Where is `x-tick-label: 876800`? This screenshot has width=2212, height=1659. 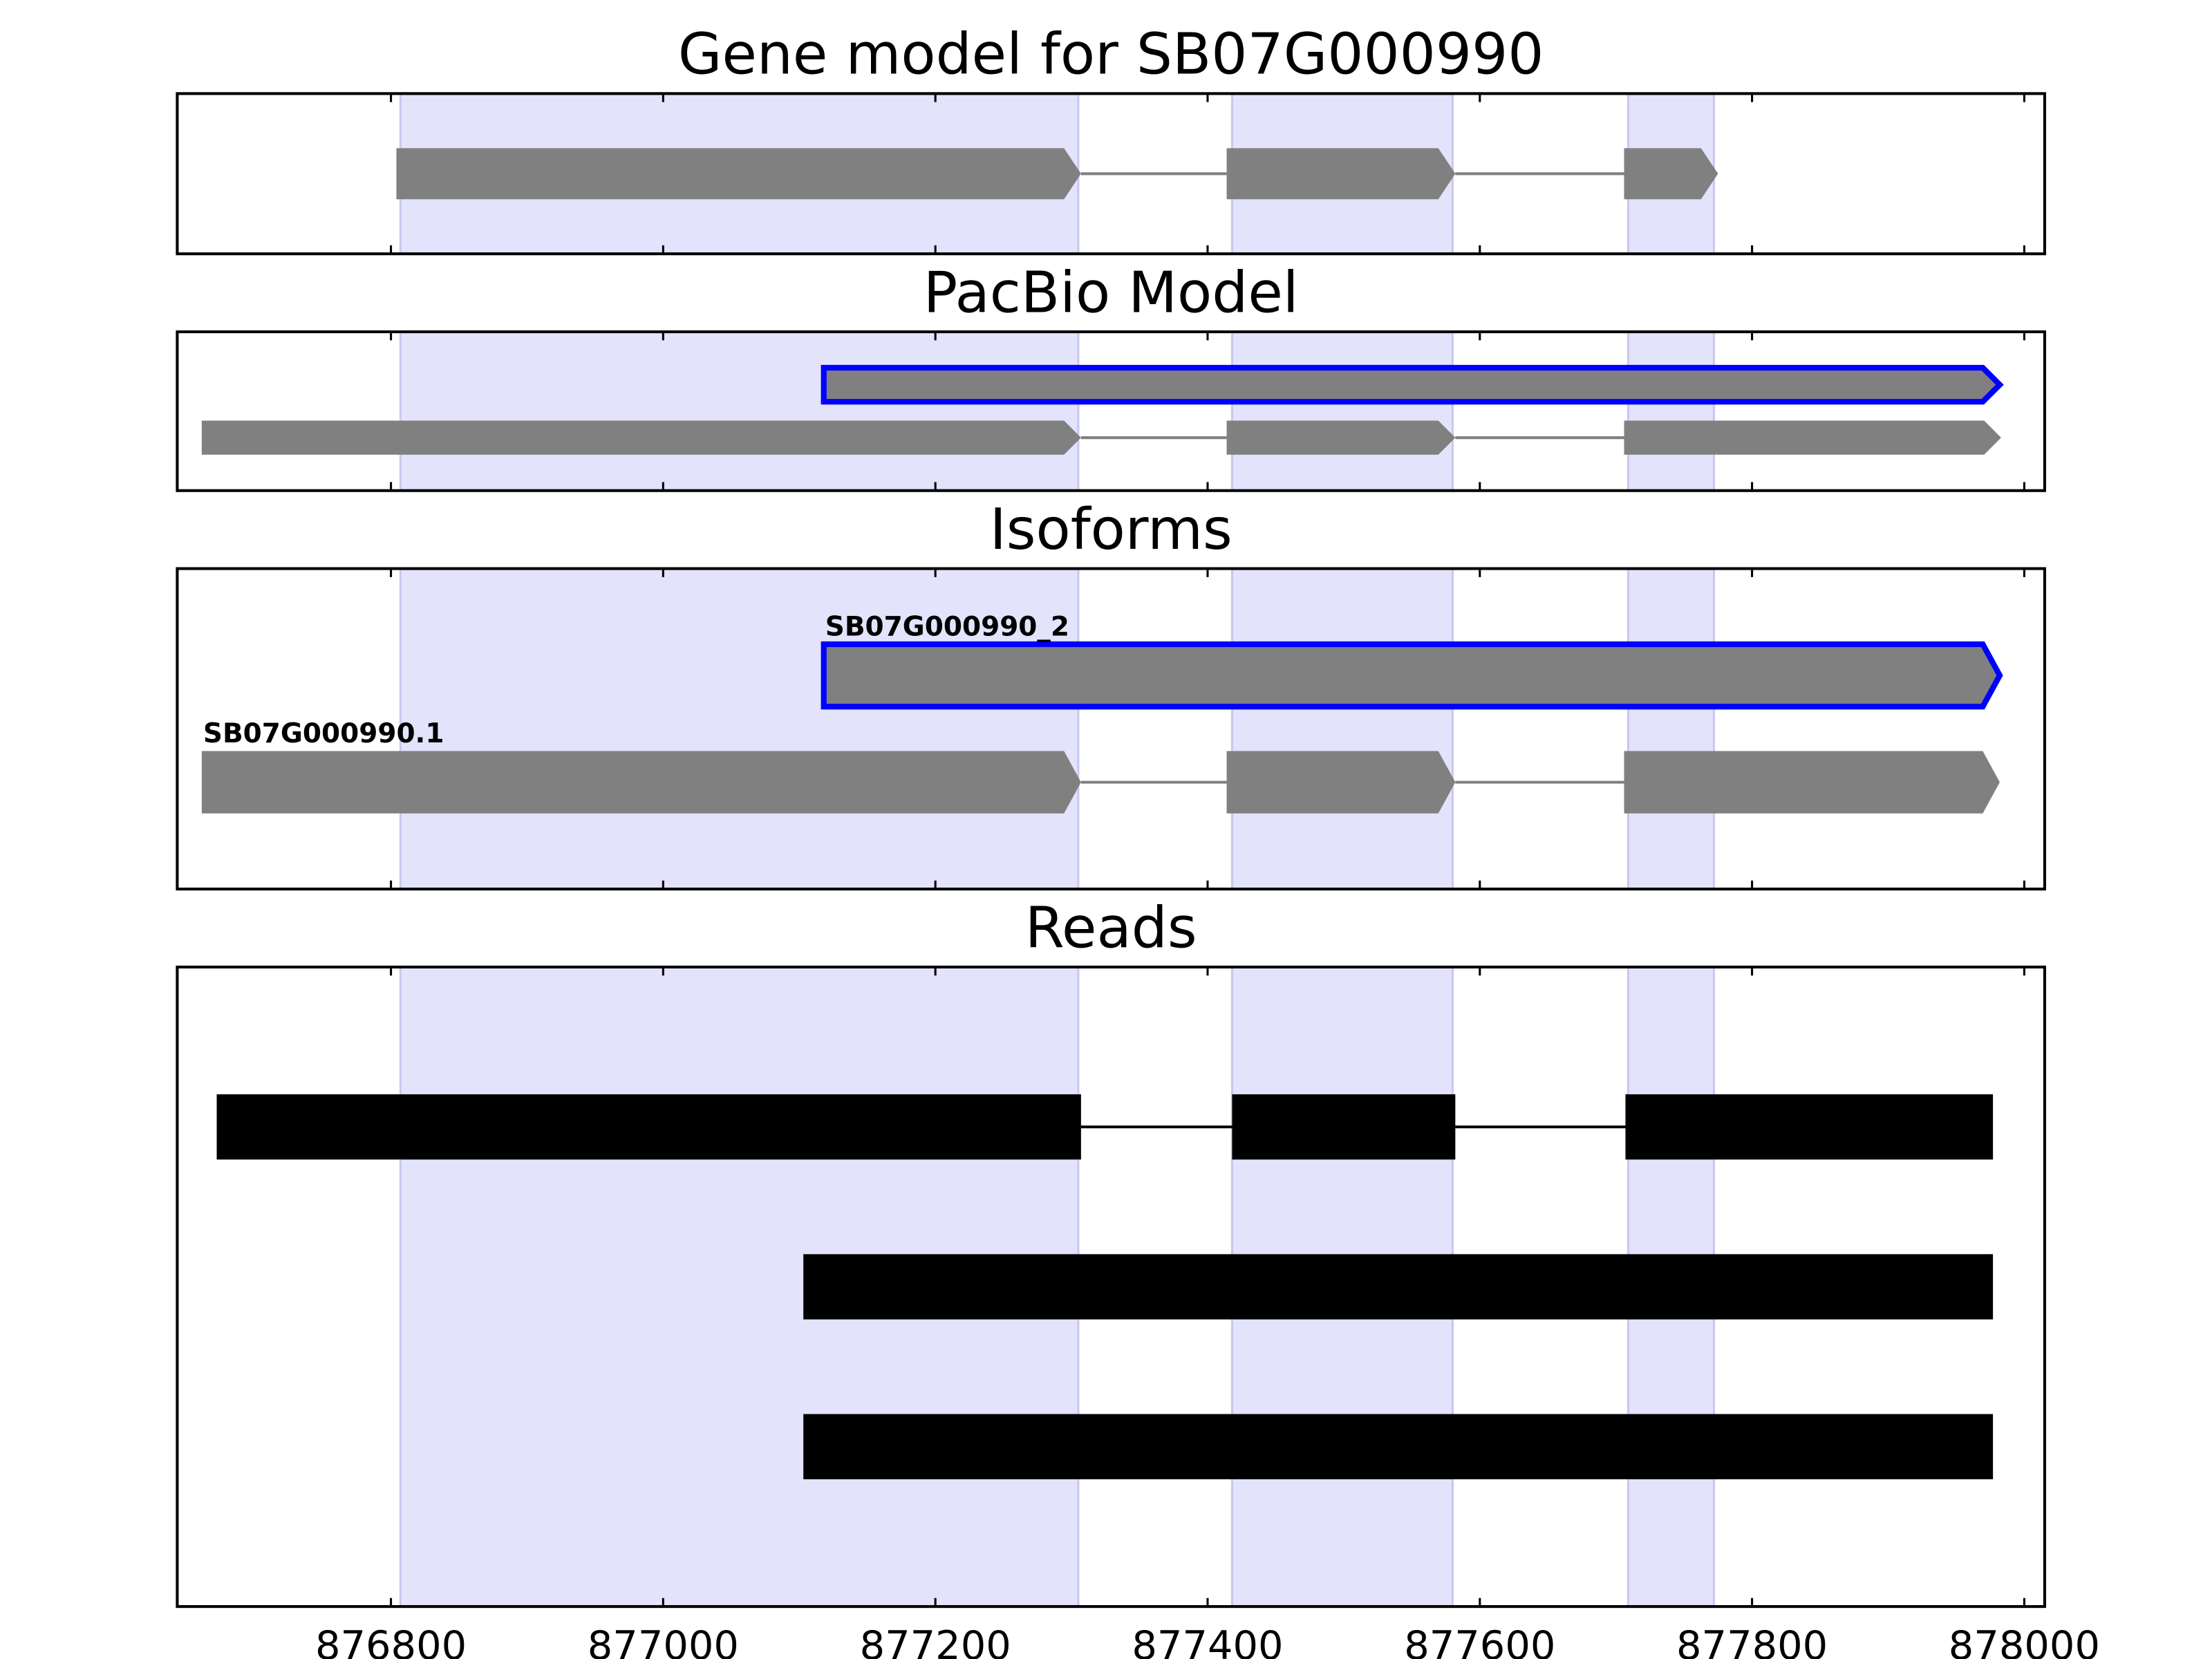
x-tick-label: 876800 is located at coordinates (391, 1640).